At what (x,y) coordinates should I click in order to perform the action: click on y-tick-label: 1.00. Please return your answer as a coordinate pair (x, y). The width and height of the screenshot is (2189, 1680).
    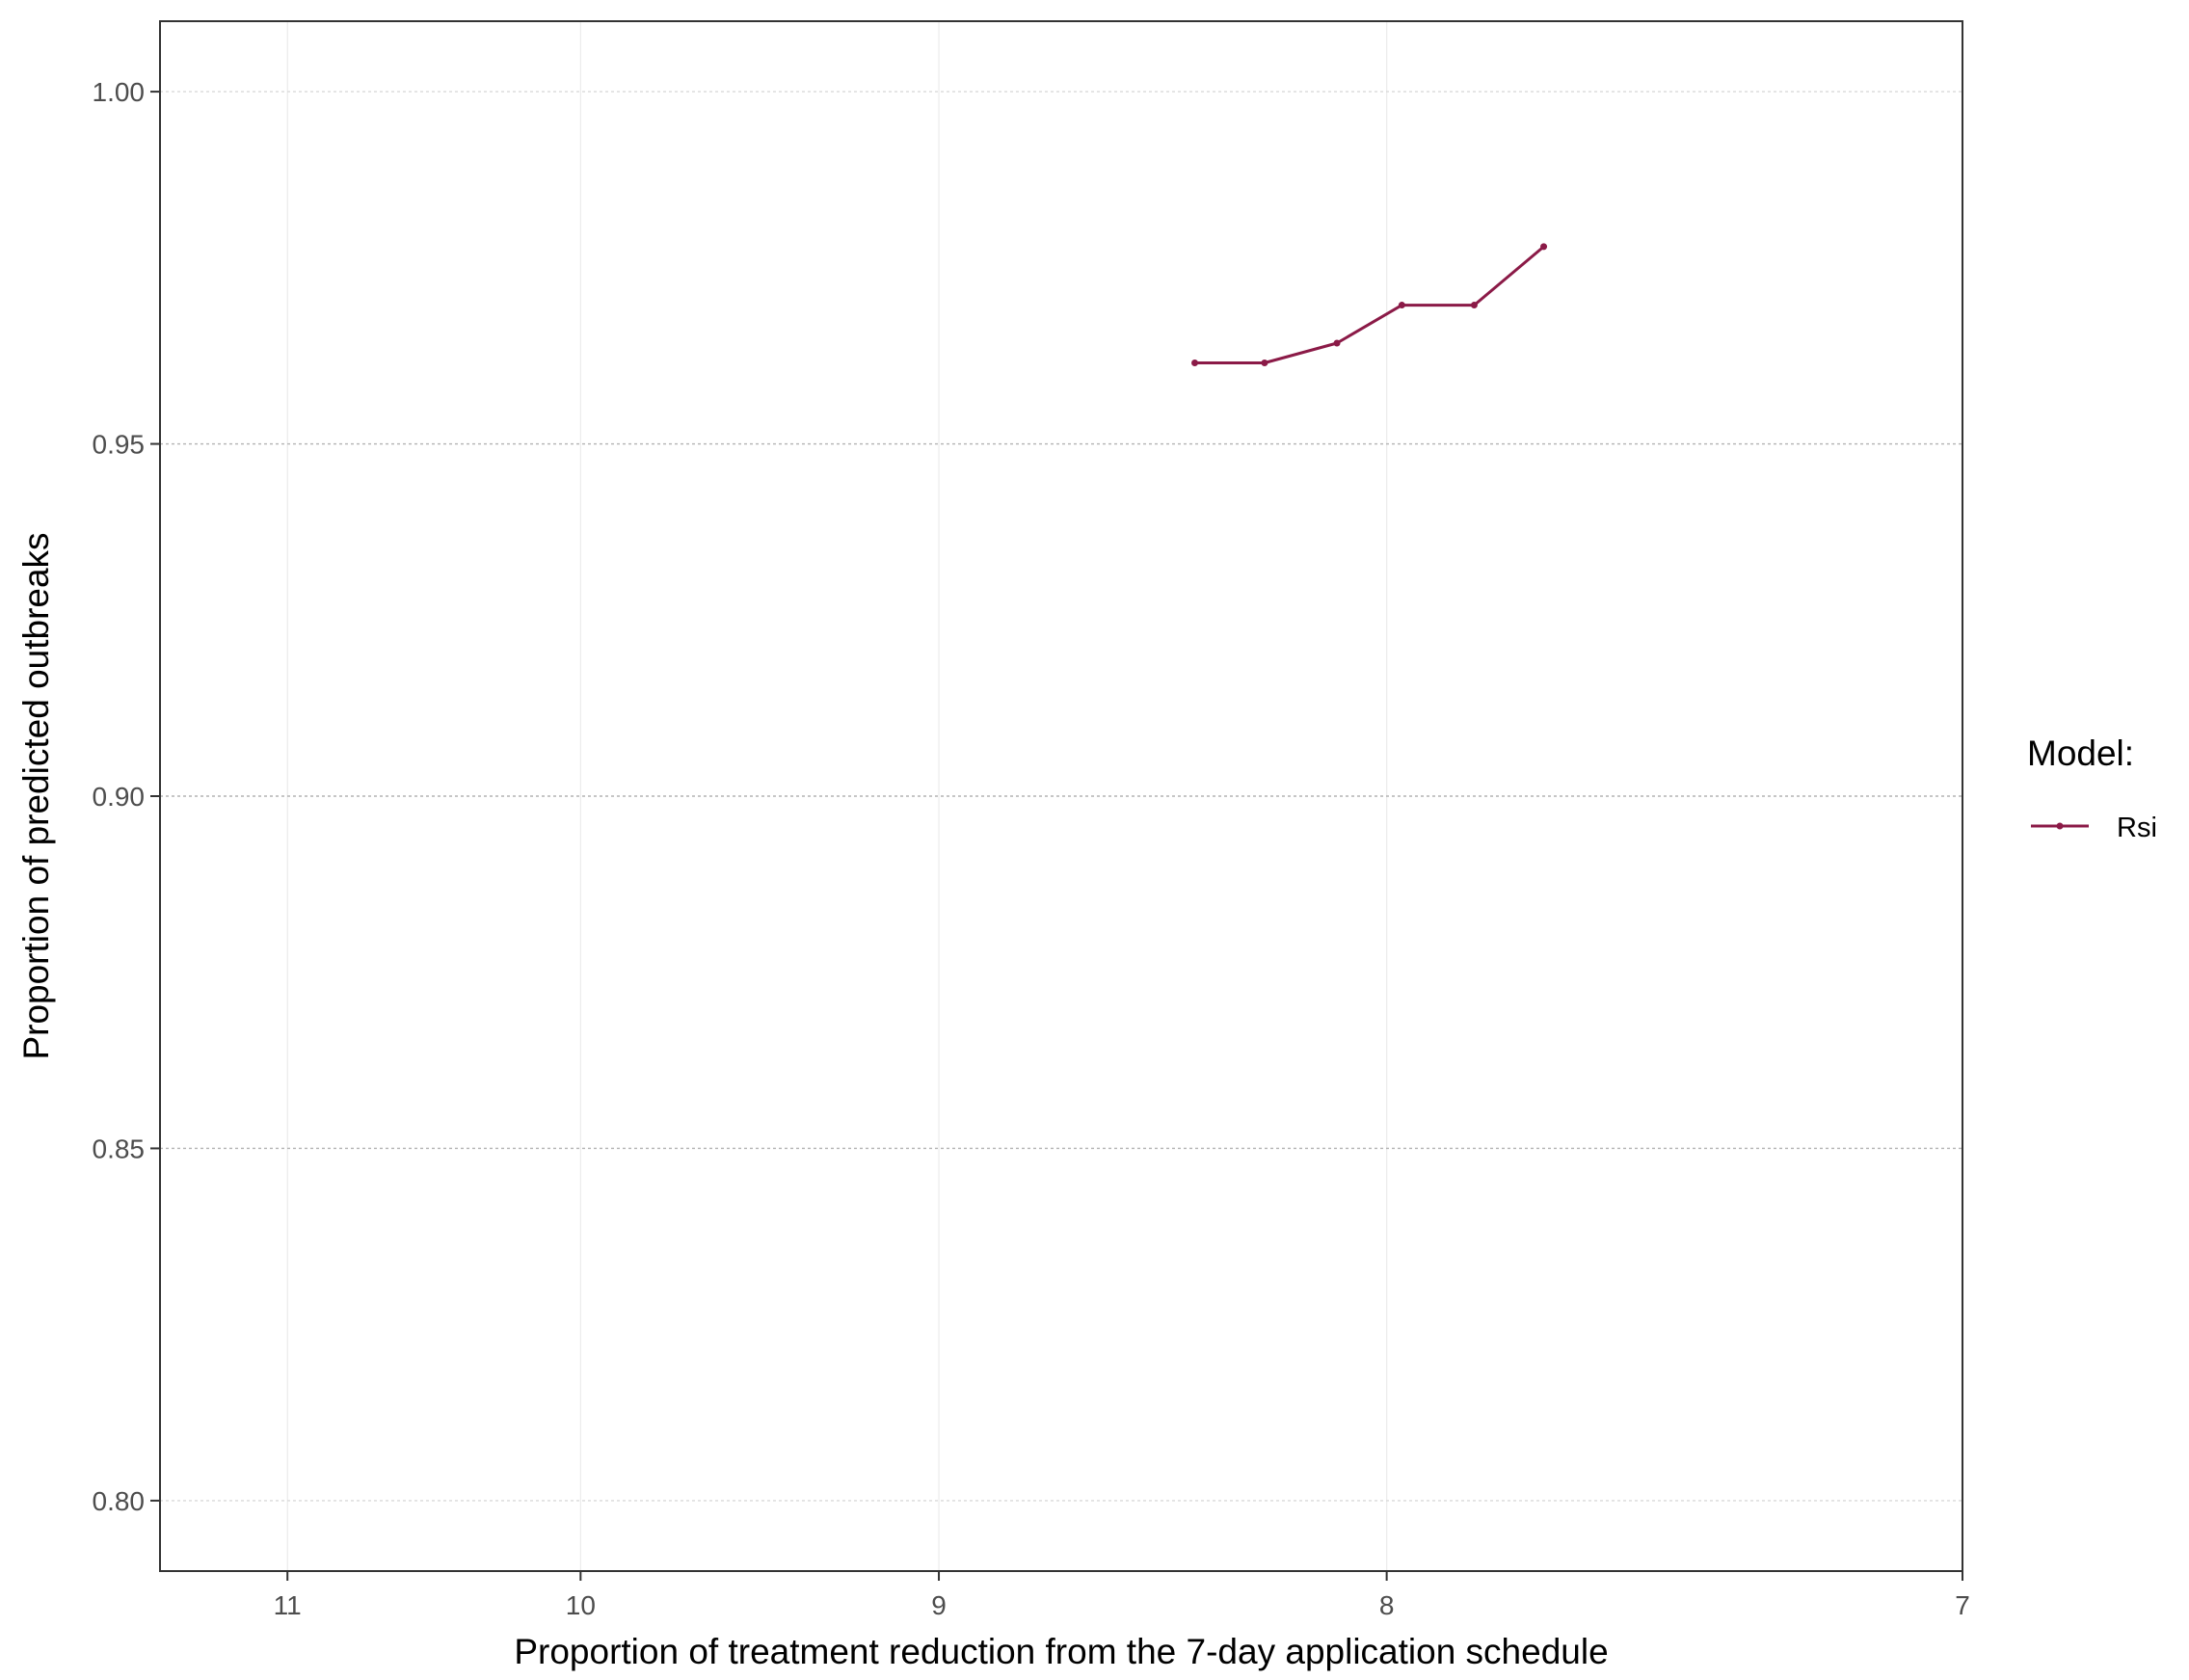
    Looking at the image, I should click on (119, 92).